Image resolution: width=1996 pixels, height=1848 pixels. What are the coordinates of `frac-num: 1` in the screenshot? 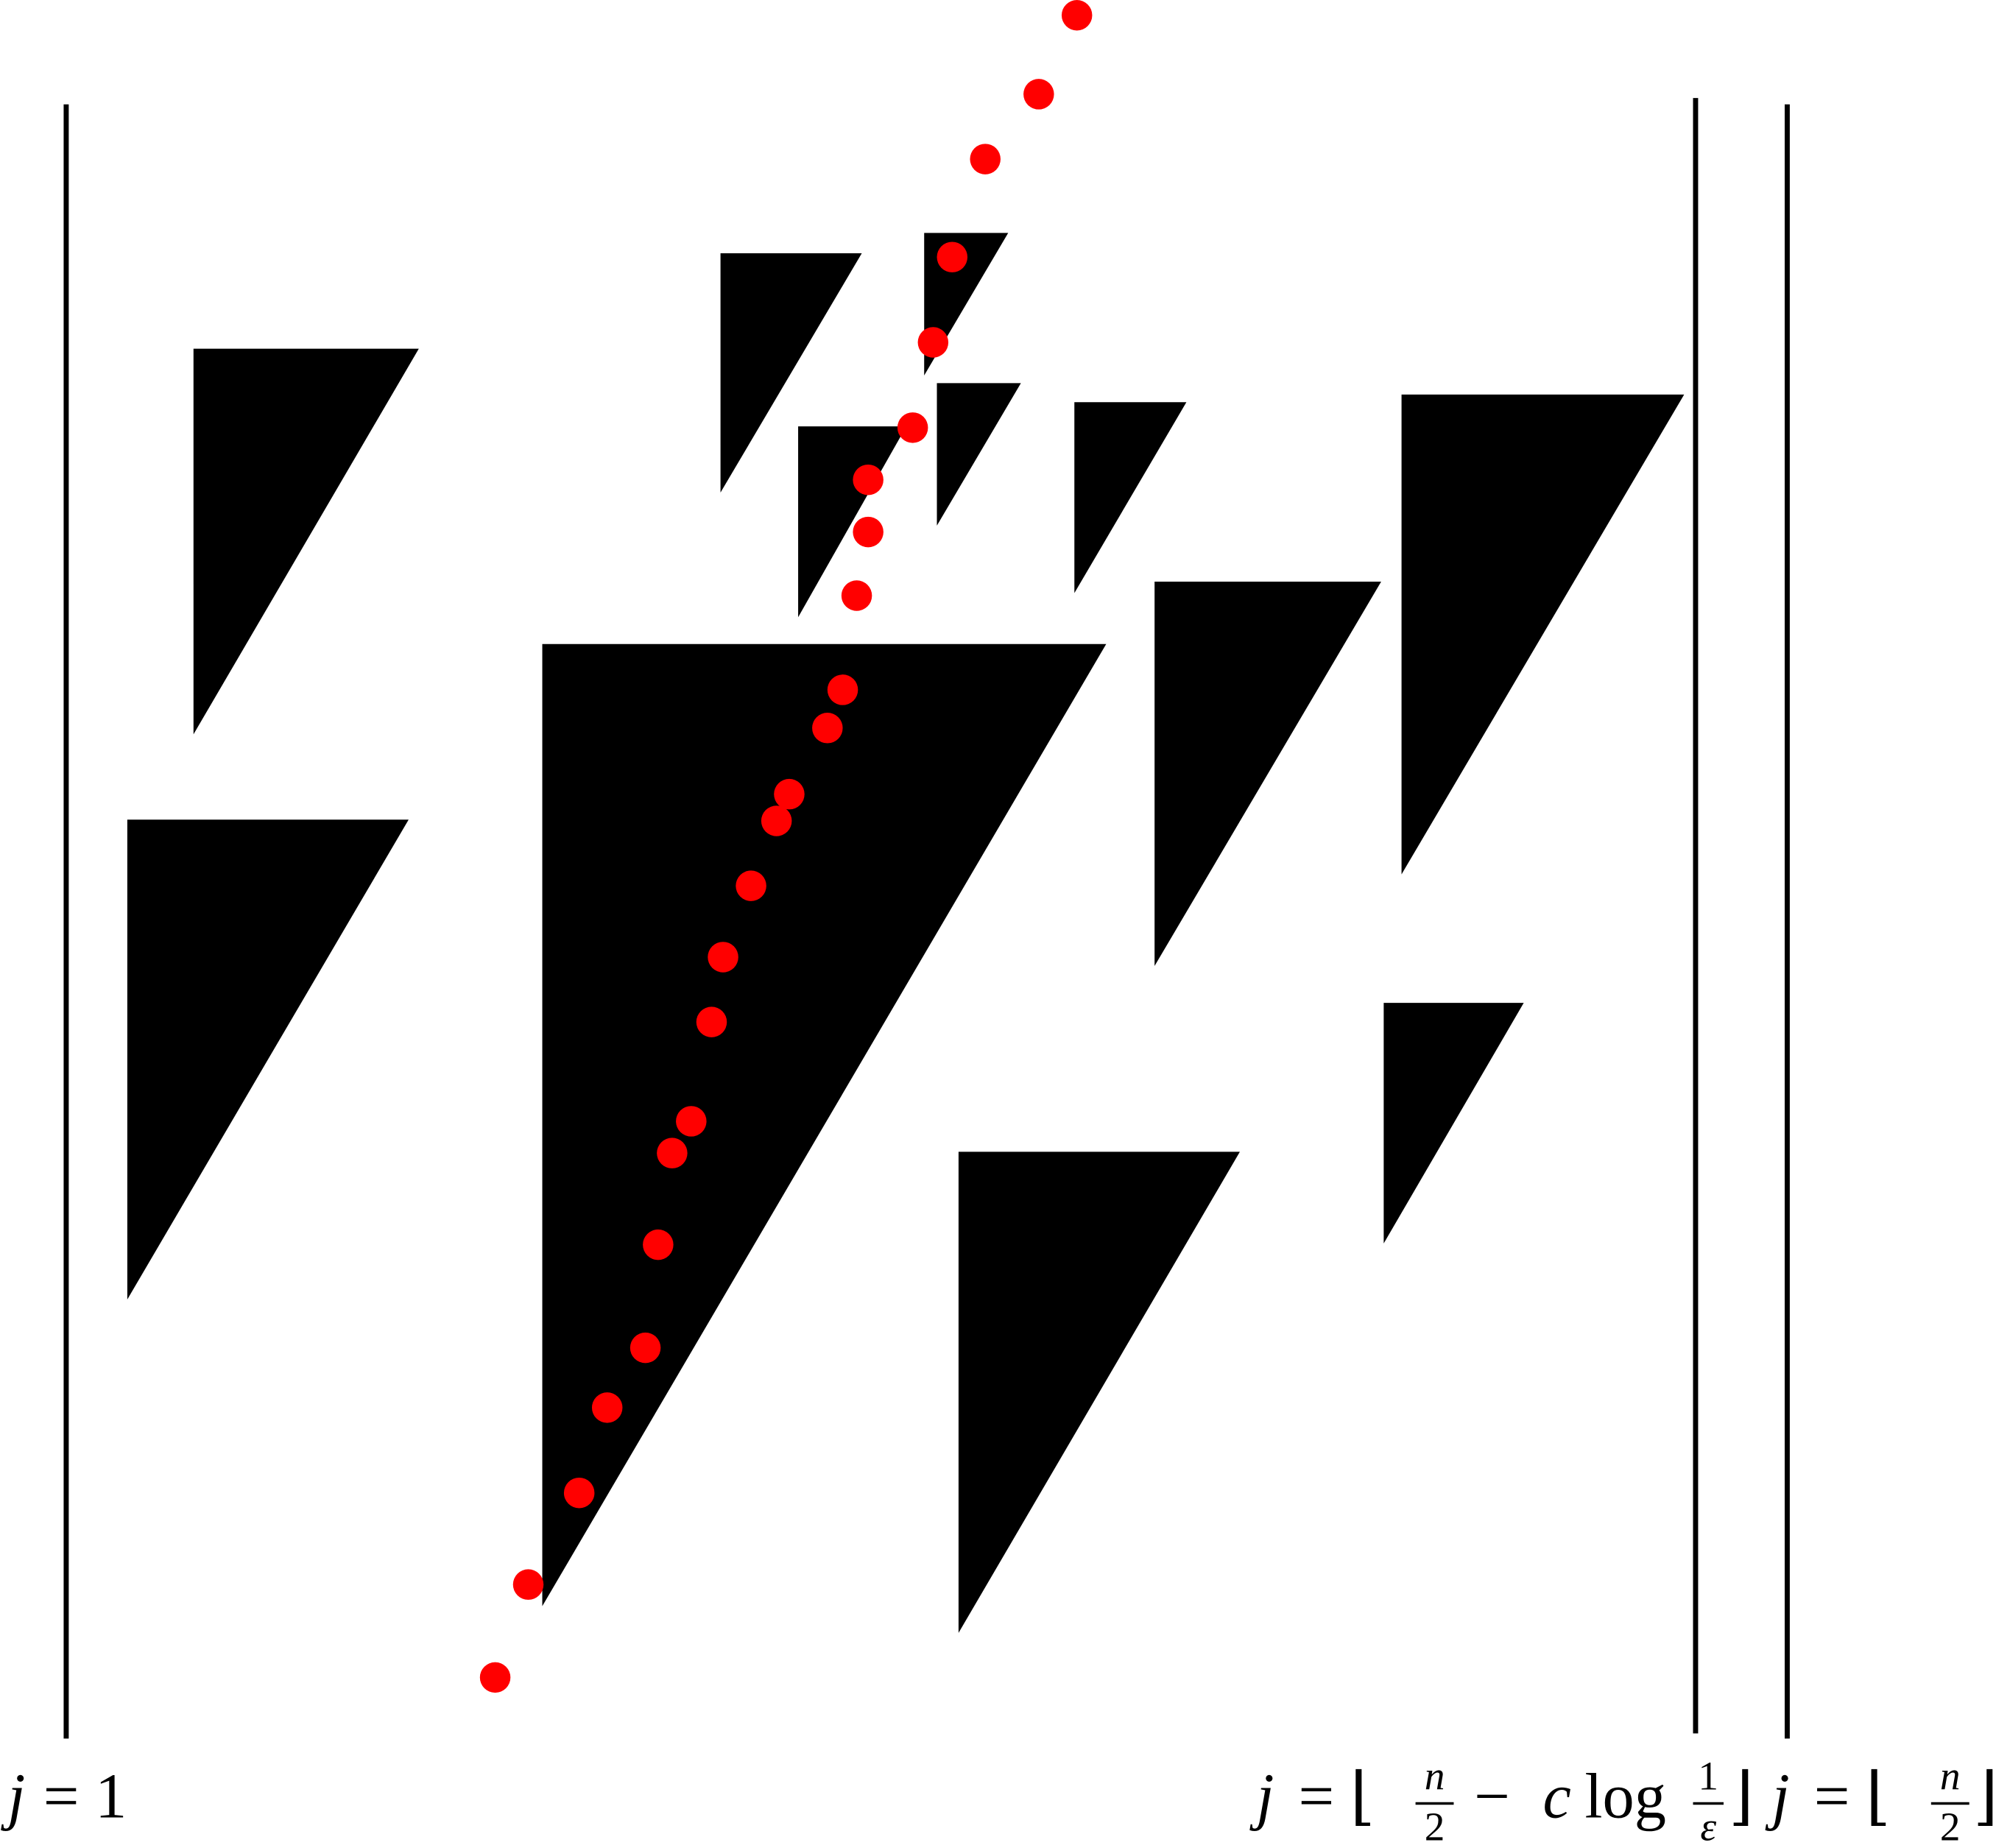 It's located at (1708, 1775).